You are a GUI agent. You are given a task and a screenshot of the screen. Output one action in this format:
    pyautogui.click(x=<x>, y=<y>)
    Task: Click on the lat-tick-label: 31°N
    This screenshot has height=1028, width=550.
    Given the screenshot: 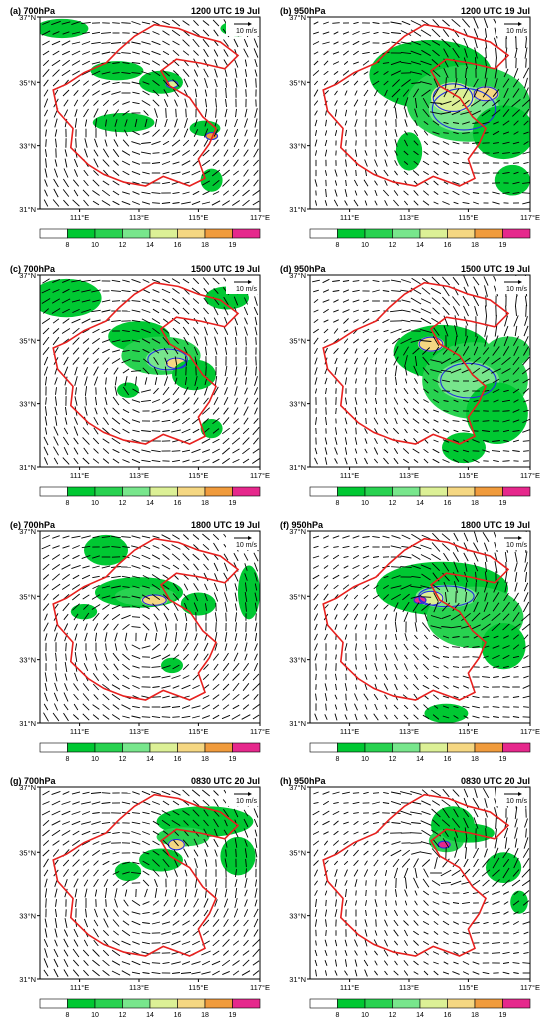 What is the action you would take?
    pyautogui.click(x=27, y=979)
    